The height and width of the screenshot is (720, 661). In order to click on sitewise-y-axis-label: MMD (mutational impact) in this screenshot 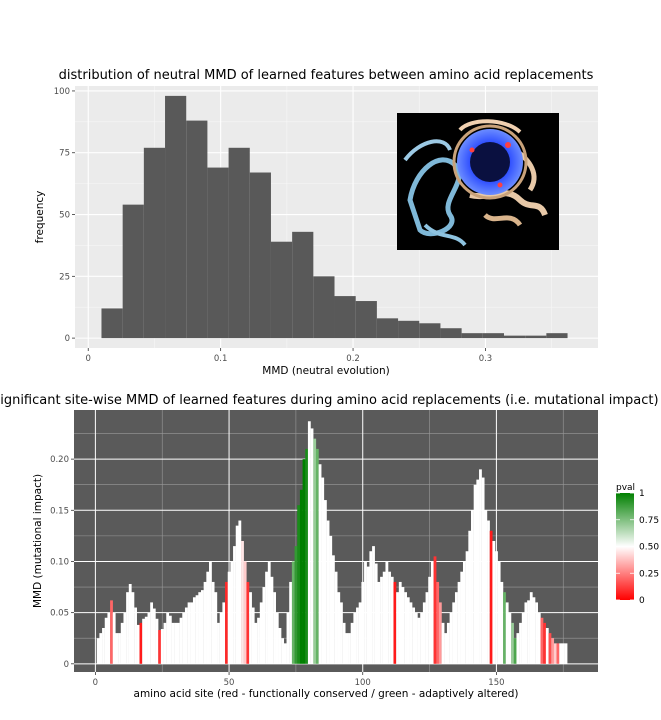, I will do `click(38, 541)`.